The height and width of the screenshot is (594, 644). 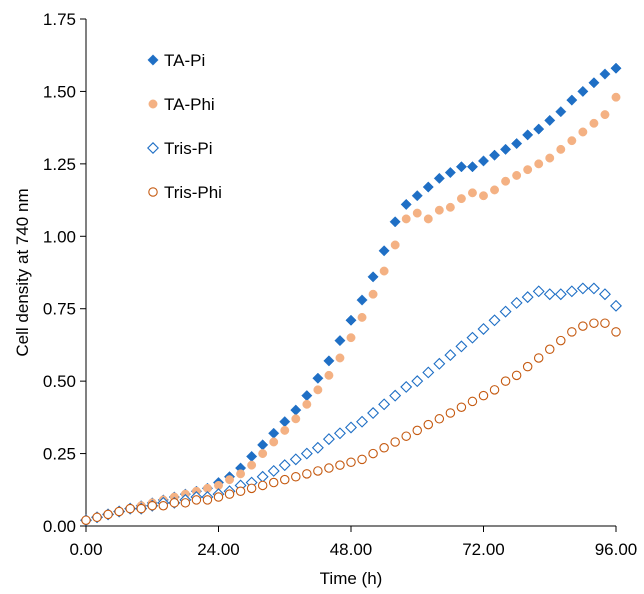 I want to click on legend-label: TA-Phi, so click(x=189, y=104).